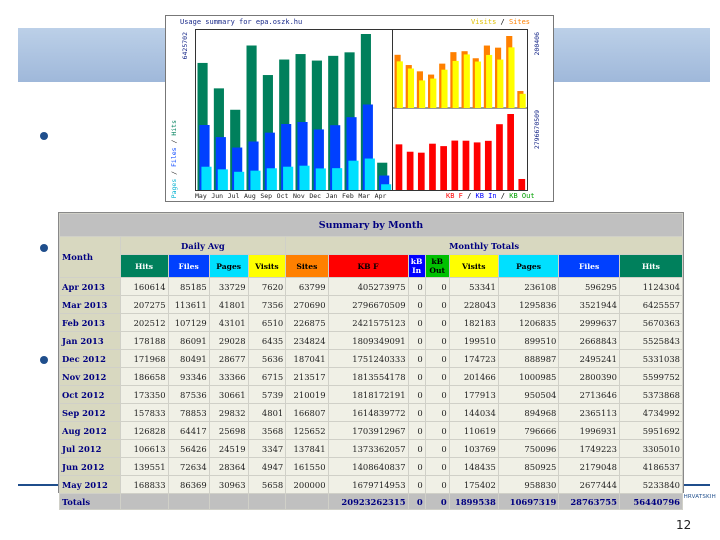  What do you see at coordinates (501, 22) in the screenshot?
I see `chart-legend-visits-sites: Visits / Sites` at bounding box center [501, 22].